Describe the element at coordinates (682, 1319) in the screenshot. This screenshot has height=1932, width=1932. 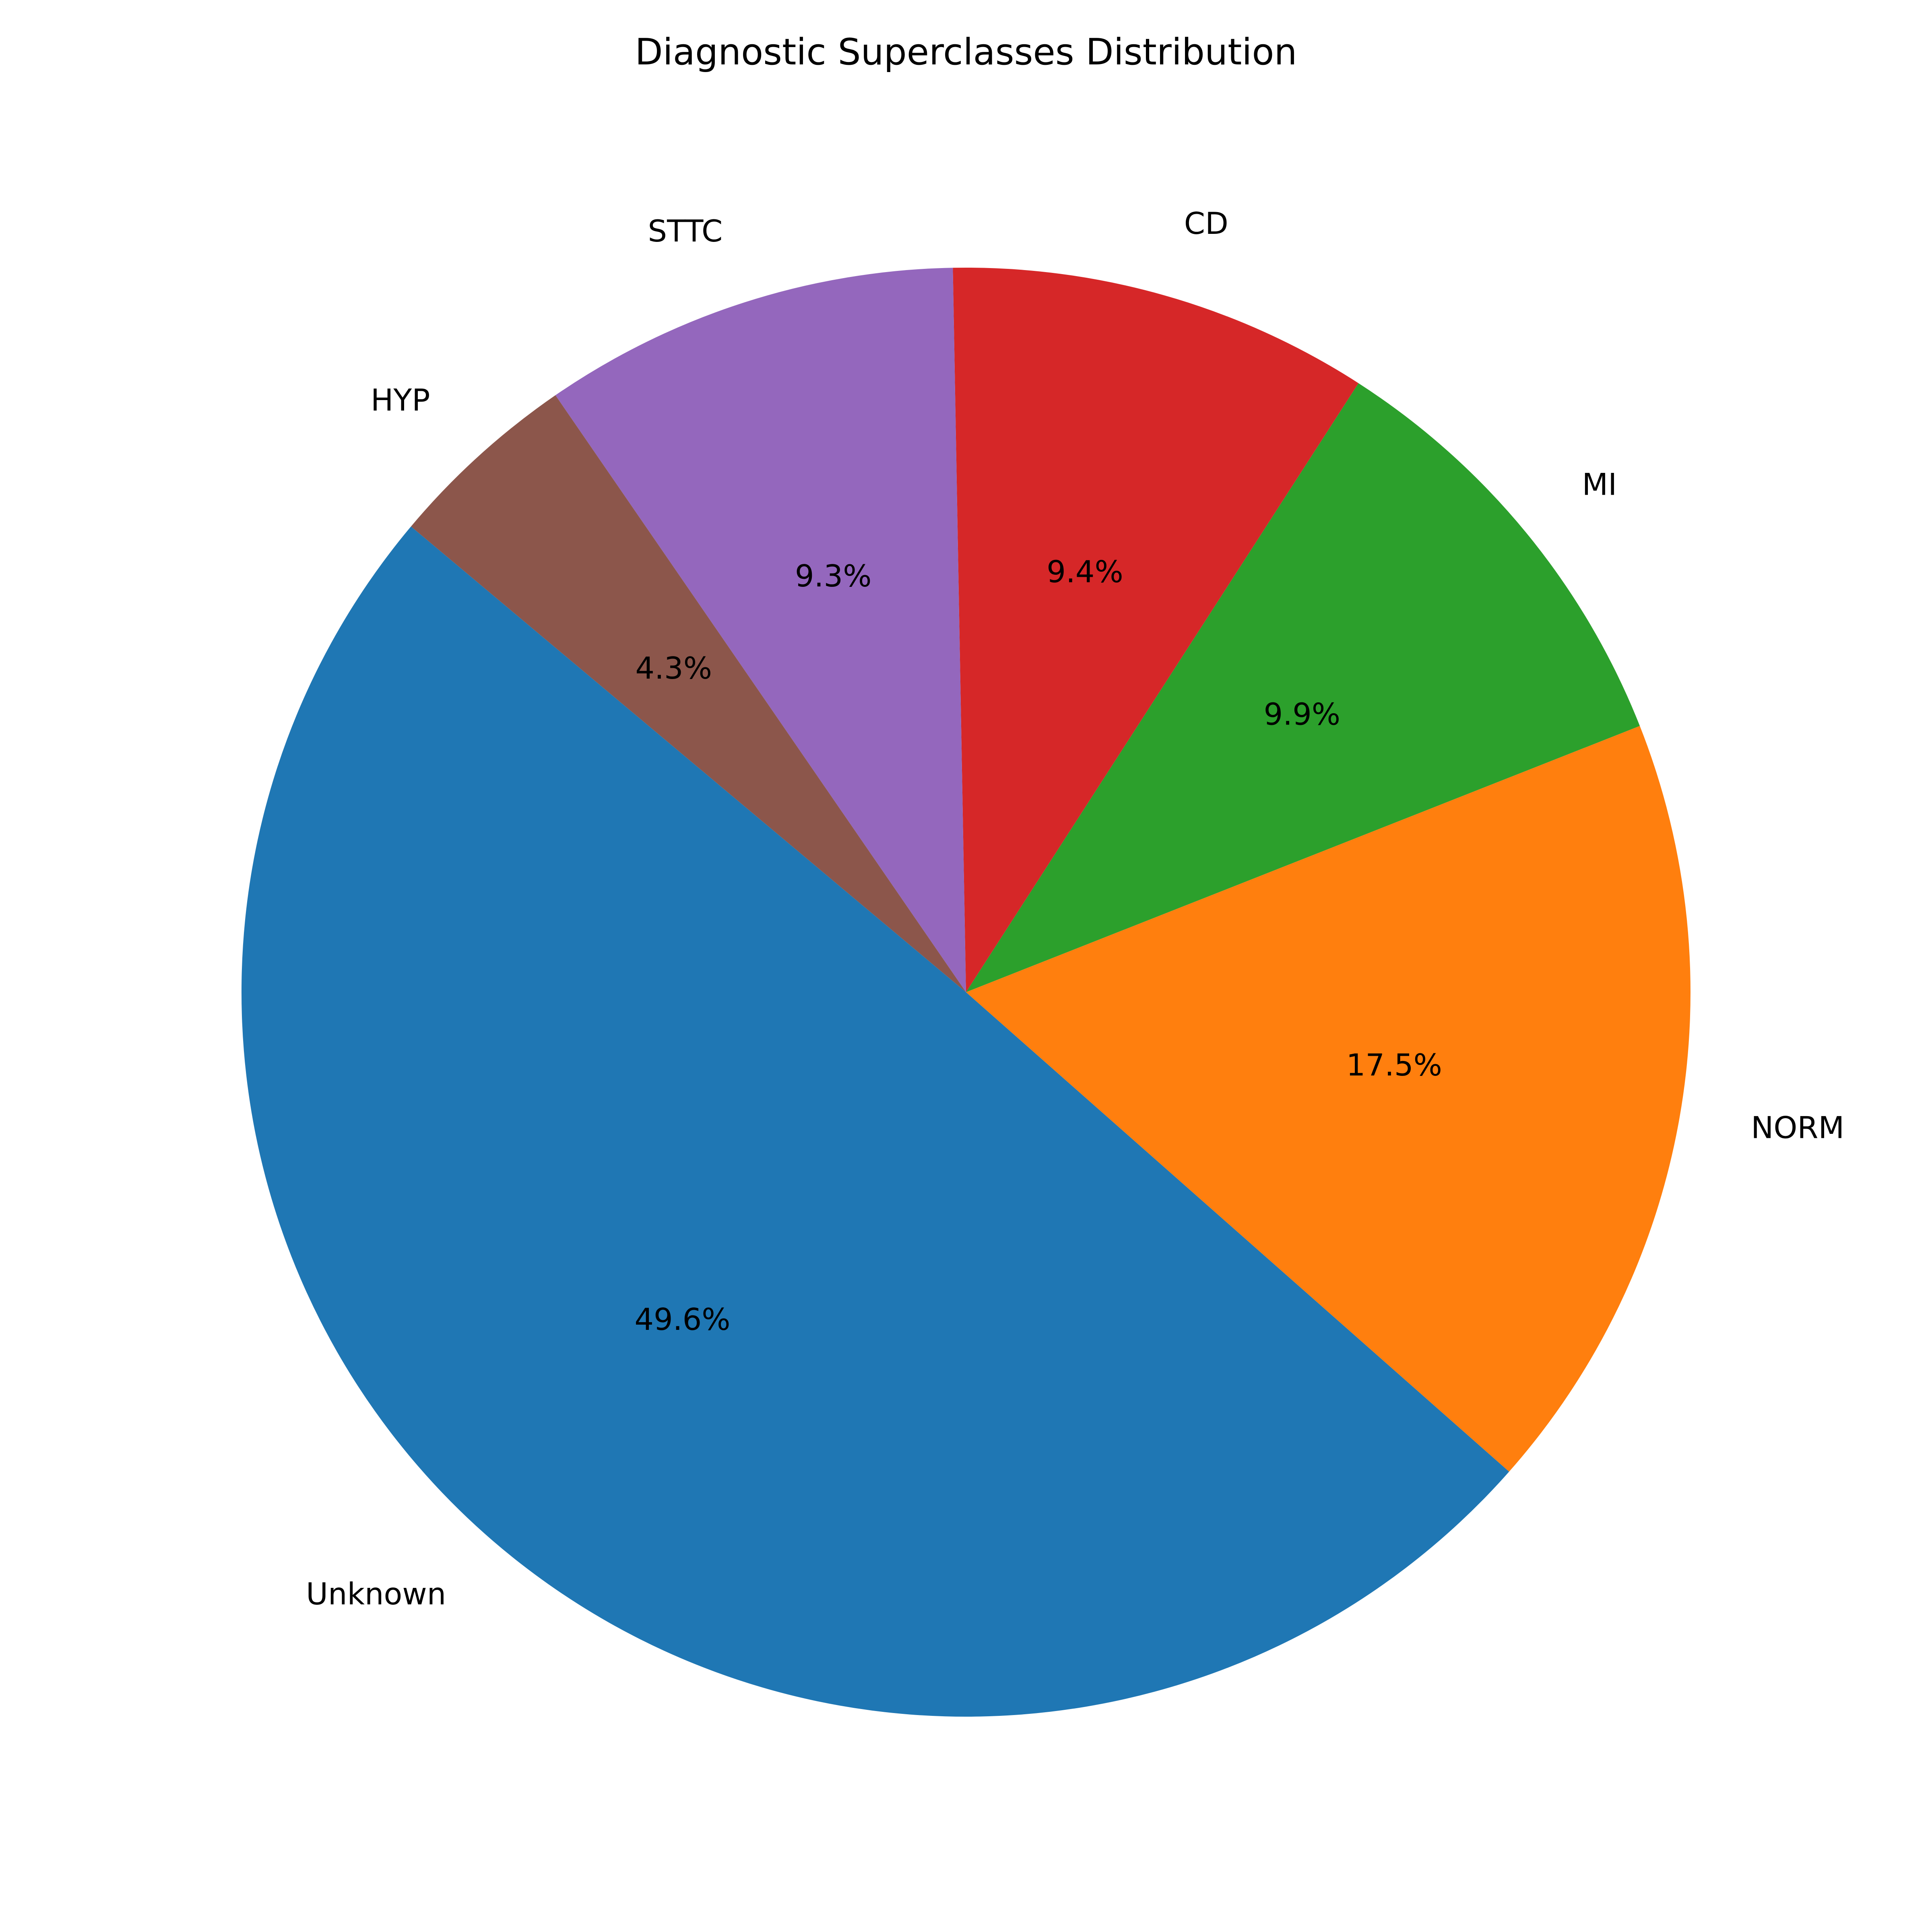
I see `slice-percent-unknown: 49.6%` at that location.